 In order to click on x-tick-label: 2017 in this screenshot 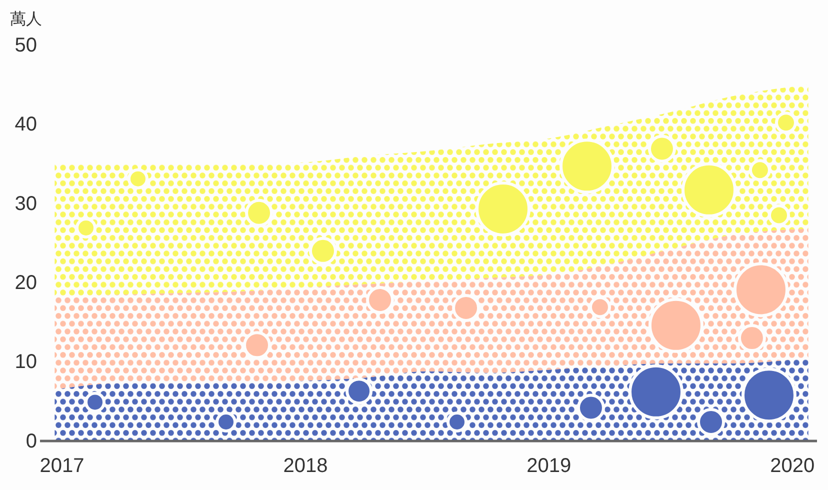, I will do `click(62, 466)`.